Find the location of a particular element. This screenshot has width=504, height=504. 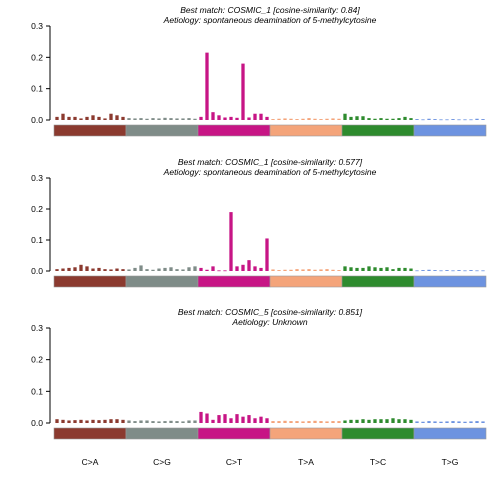

y-tick-label: 0.1 is located at coordinates (37, 391).